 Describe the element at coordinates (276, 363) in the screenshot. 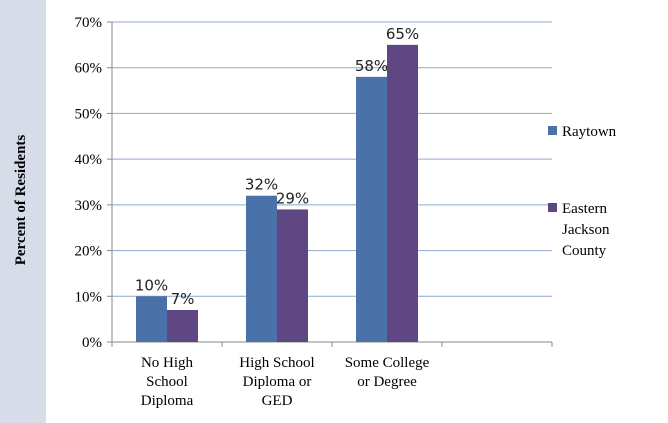

I see `x-tick-label: High School` at that location.